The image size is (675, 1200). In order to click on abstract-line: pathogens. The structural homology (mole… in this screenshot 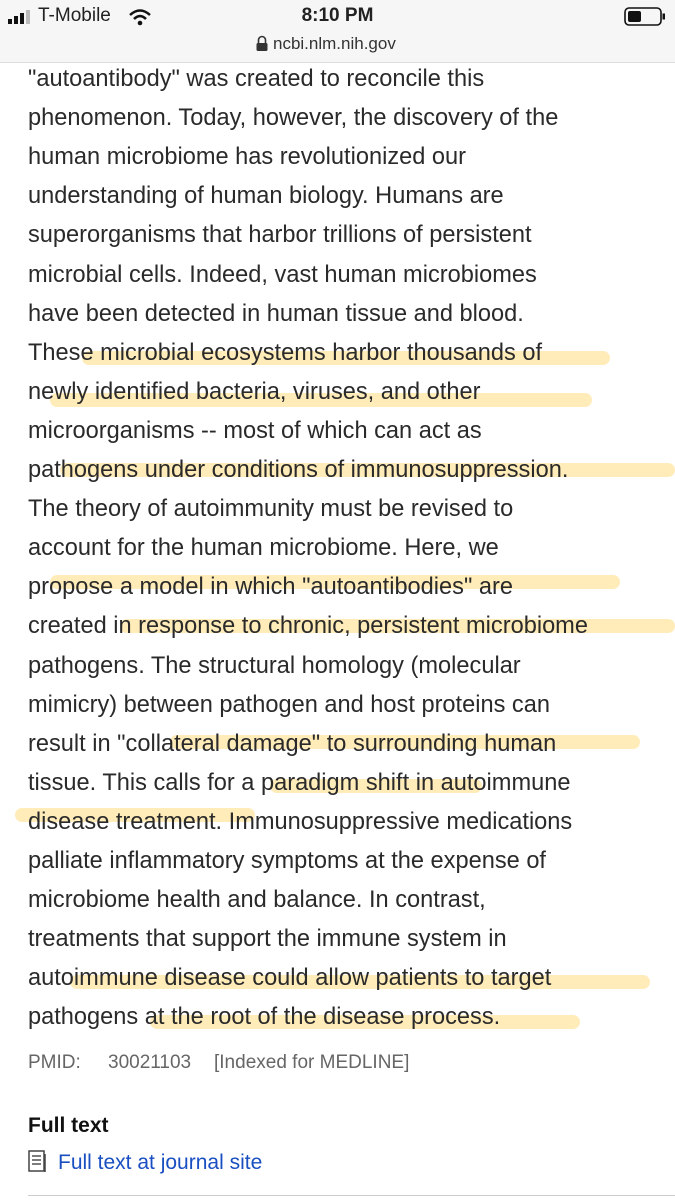, I will do `click(274, 665)`.